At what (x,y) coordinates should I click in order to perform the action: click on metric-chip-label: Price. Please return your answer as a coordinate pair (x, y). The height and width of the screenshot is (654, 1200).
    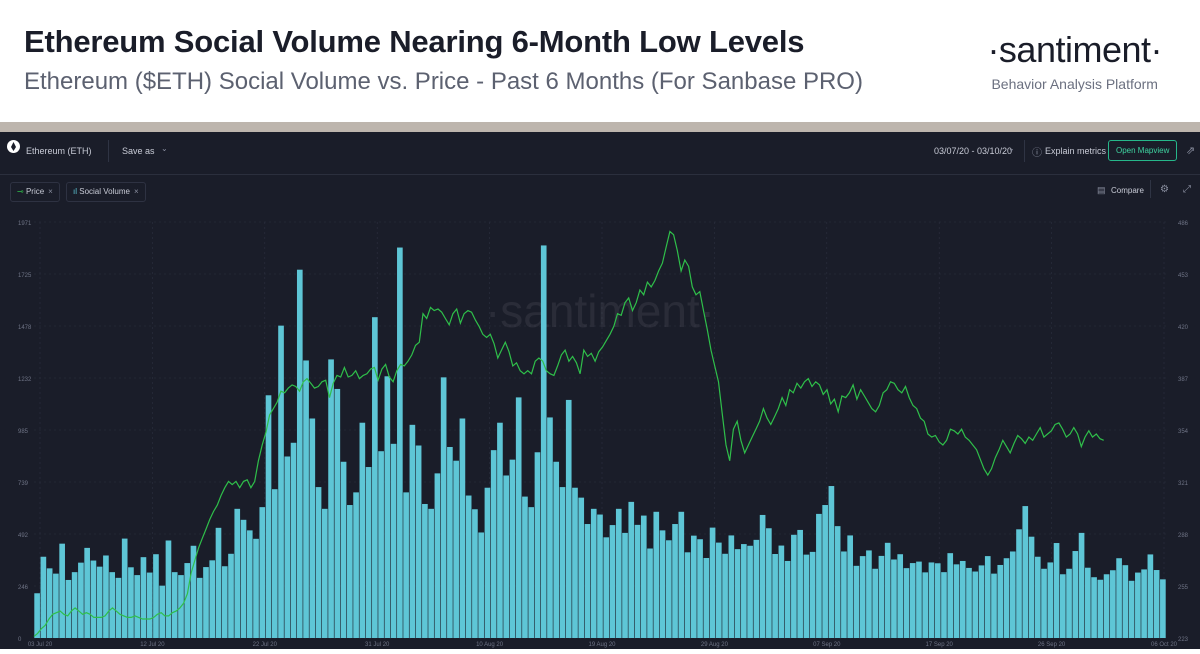
    Looking at the image, I should click on (35, 191).